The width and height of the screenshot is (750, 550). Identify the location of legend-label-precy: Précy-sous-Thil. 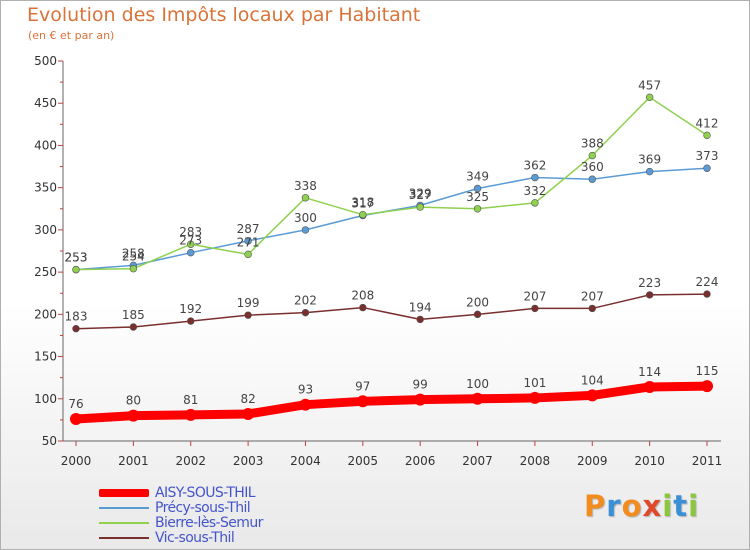
(203, 508).